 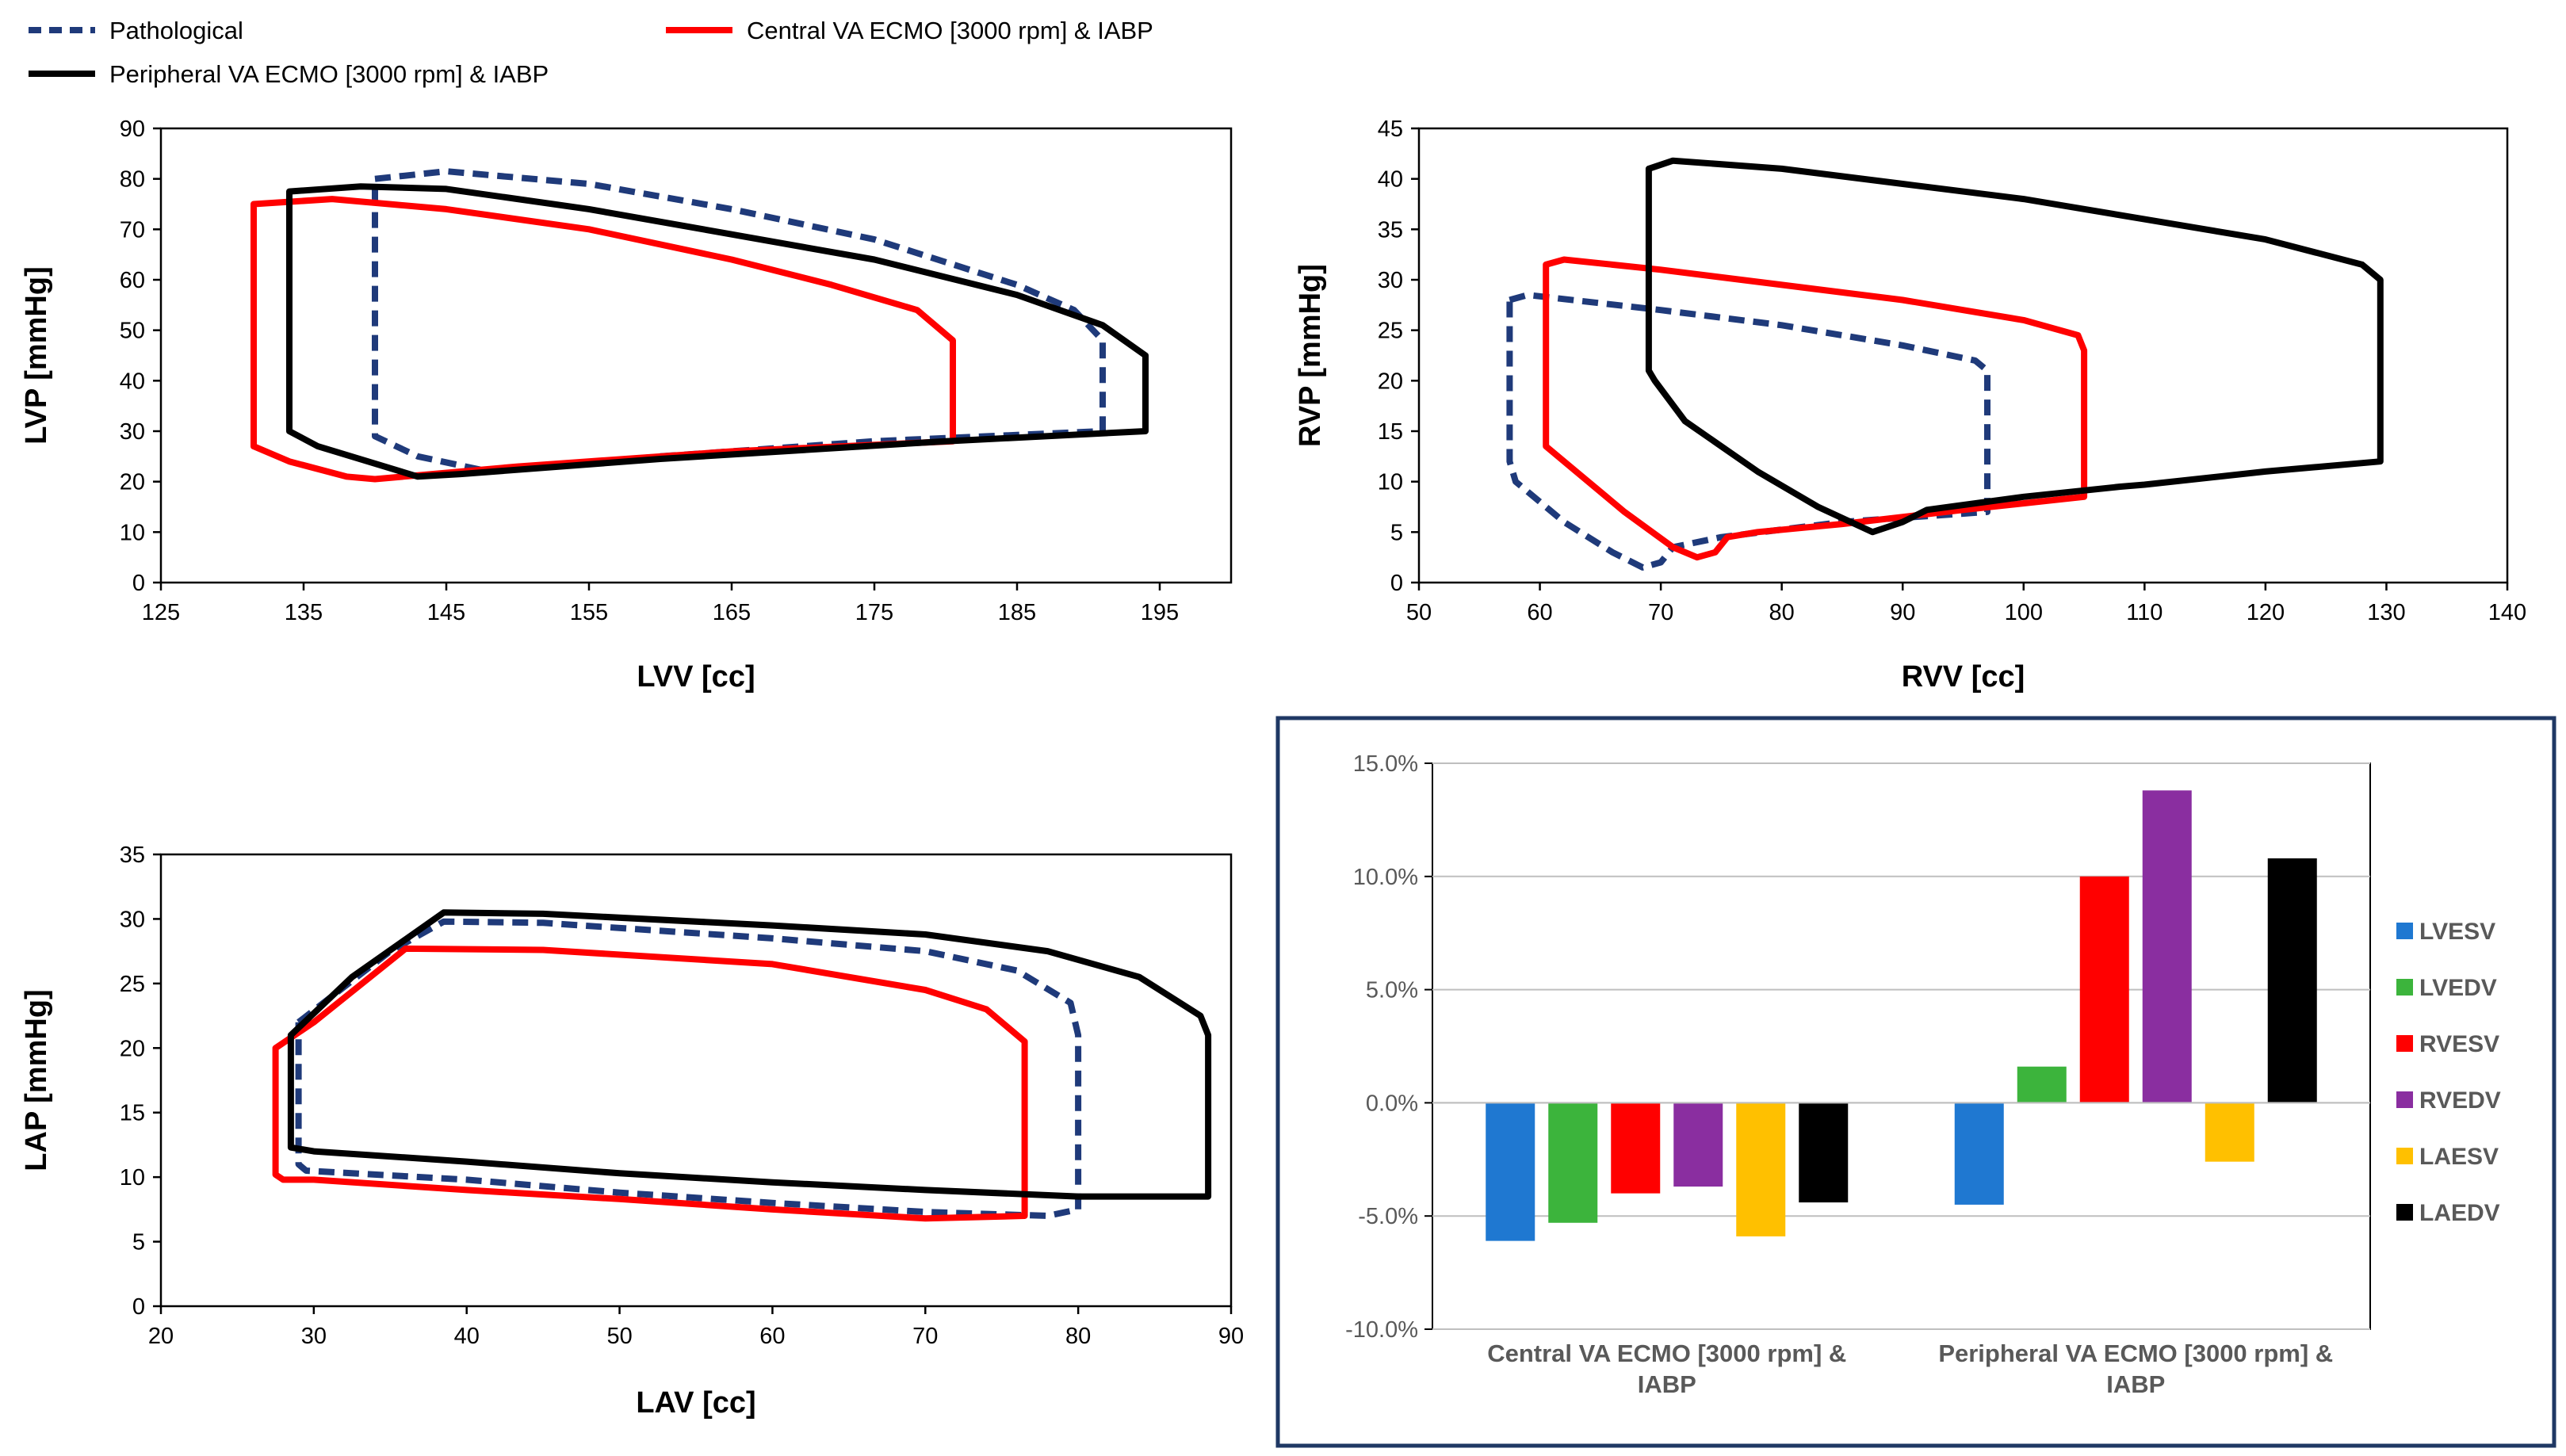 What do you see at coordinates (2229, 1132) in the screenshot?
I see `bar-laesv-peripheral` at bounding box center [2229, 1132].